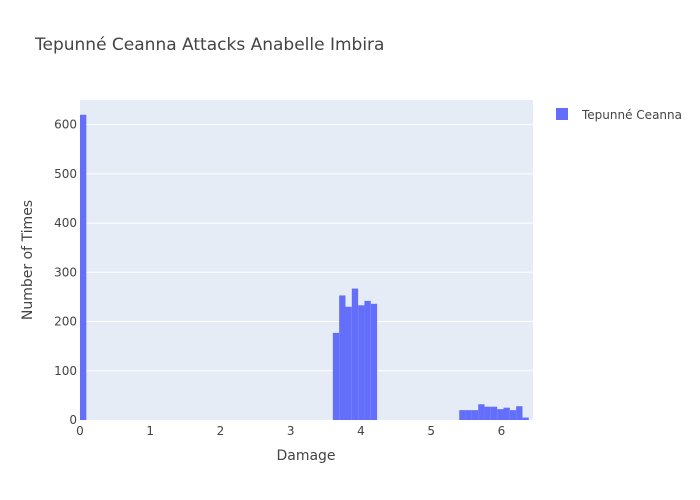 The width and height of the screenshot is (700, 500). What do you see at coordinates (65, 125) in the screenshot?
I see `y-tick-label: 600` at bounding box center [65, 125].